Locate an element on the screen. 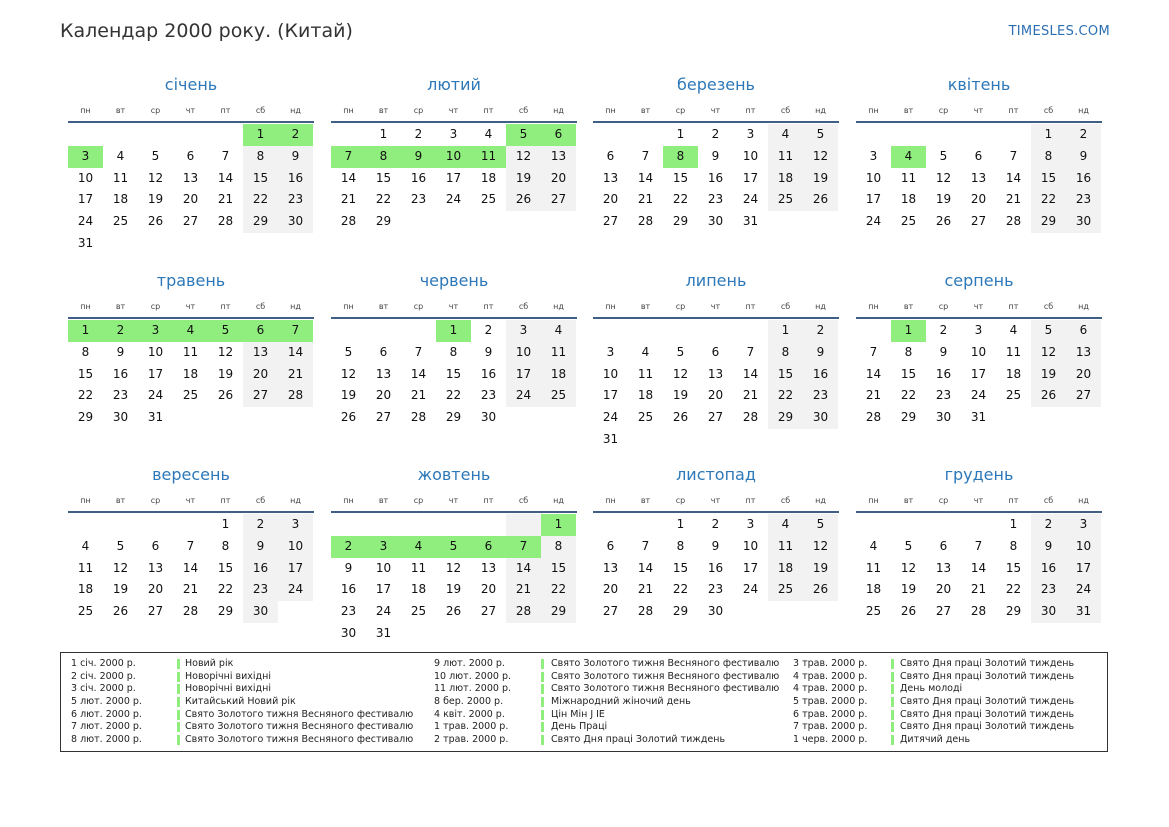  week-row: 19 20 21 22 23 24 25 is located at coordinates (454, 396).